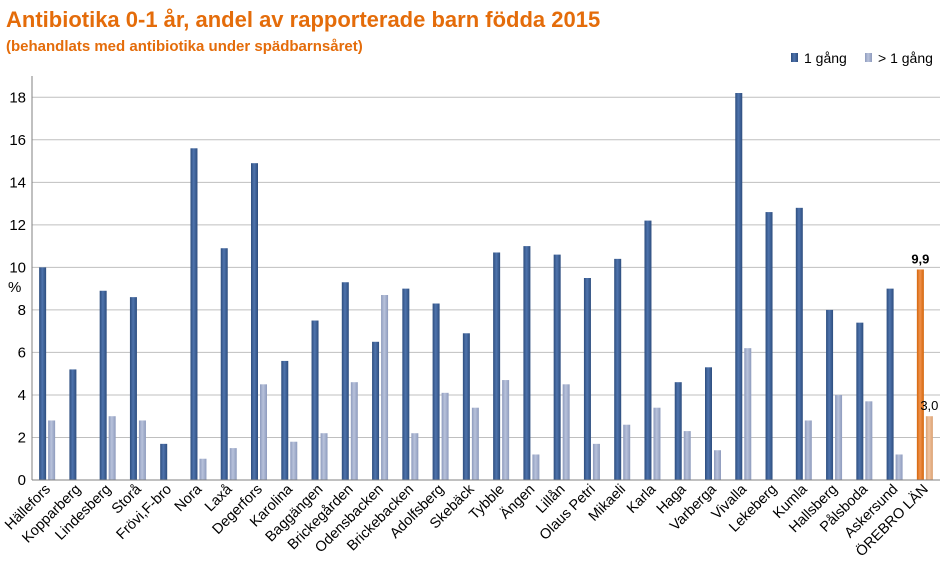 The height and width of the screenshot is (583, 944). Describe the element at coordinates (596, 461) in the screenshot. I see `bar-olaus-petri-more-than-1-gang` at that location.